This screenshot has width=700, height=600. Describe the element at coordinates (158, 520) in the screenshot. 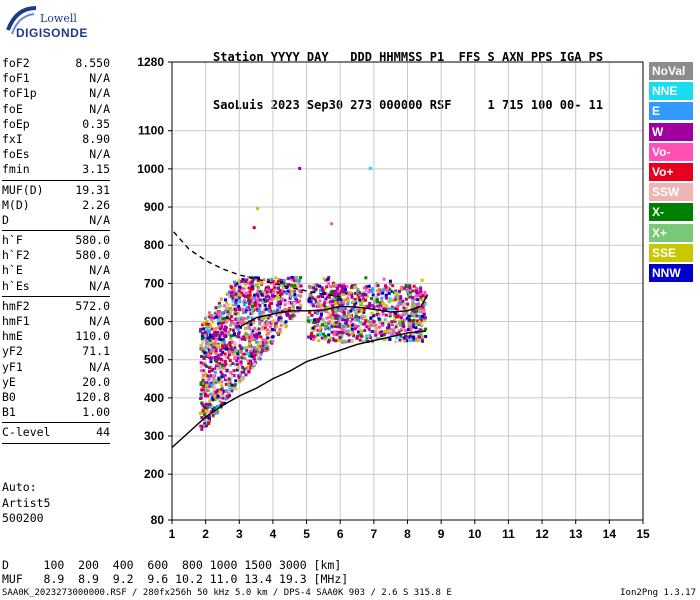

I see `y-tick-label: 80` at that location.